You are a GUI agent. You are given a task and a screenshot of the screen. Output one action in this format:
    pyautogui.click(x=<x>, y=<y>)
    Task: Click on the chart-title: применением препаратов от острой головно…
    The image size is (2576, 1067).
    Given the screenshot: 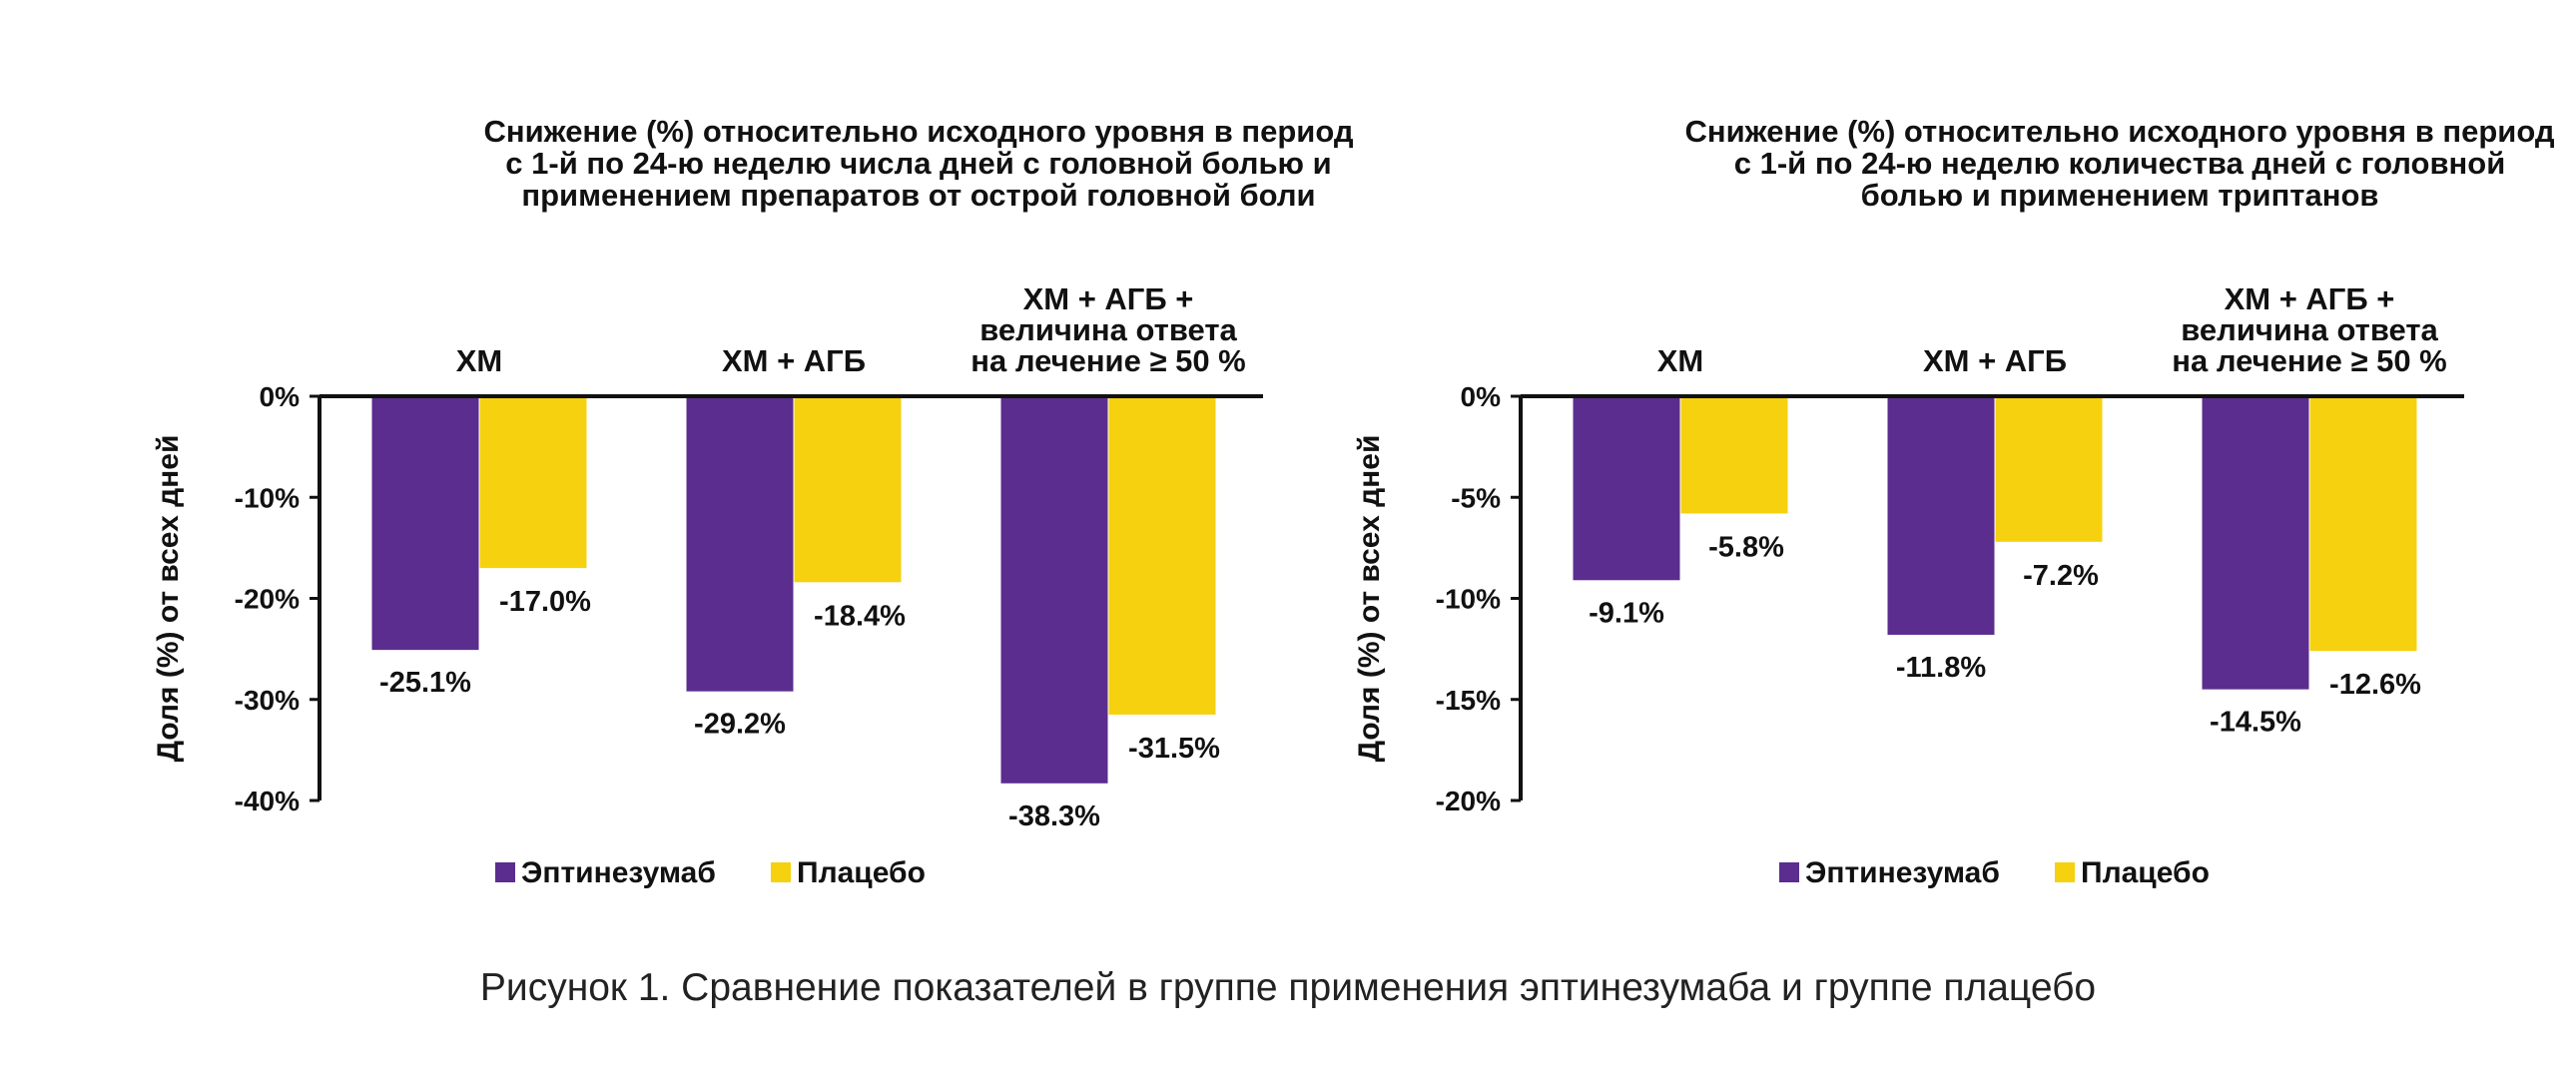 What is the action you would take?
    pyautogui.click(x=918, y=195)
    